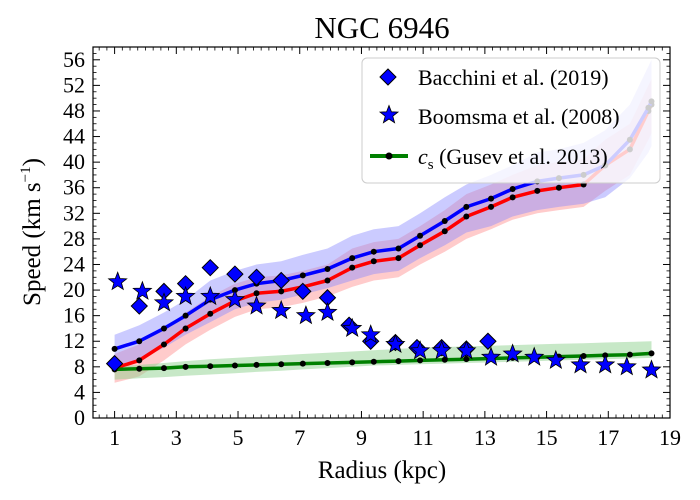 This screenshot has height=500, width=700. I want to click on legend-star-shape, so click(389, 114).